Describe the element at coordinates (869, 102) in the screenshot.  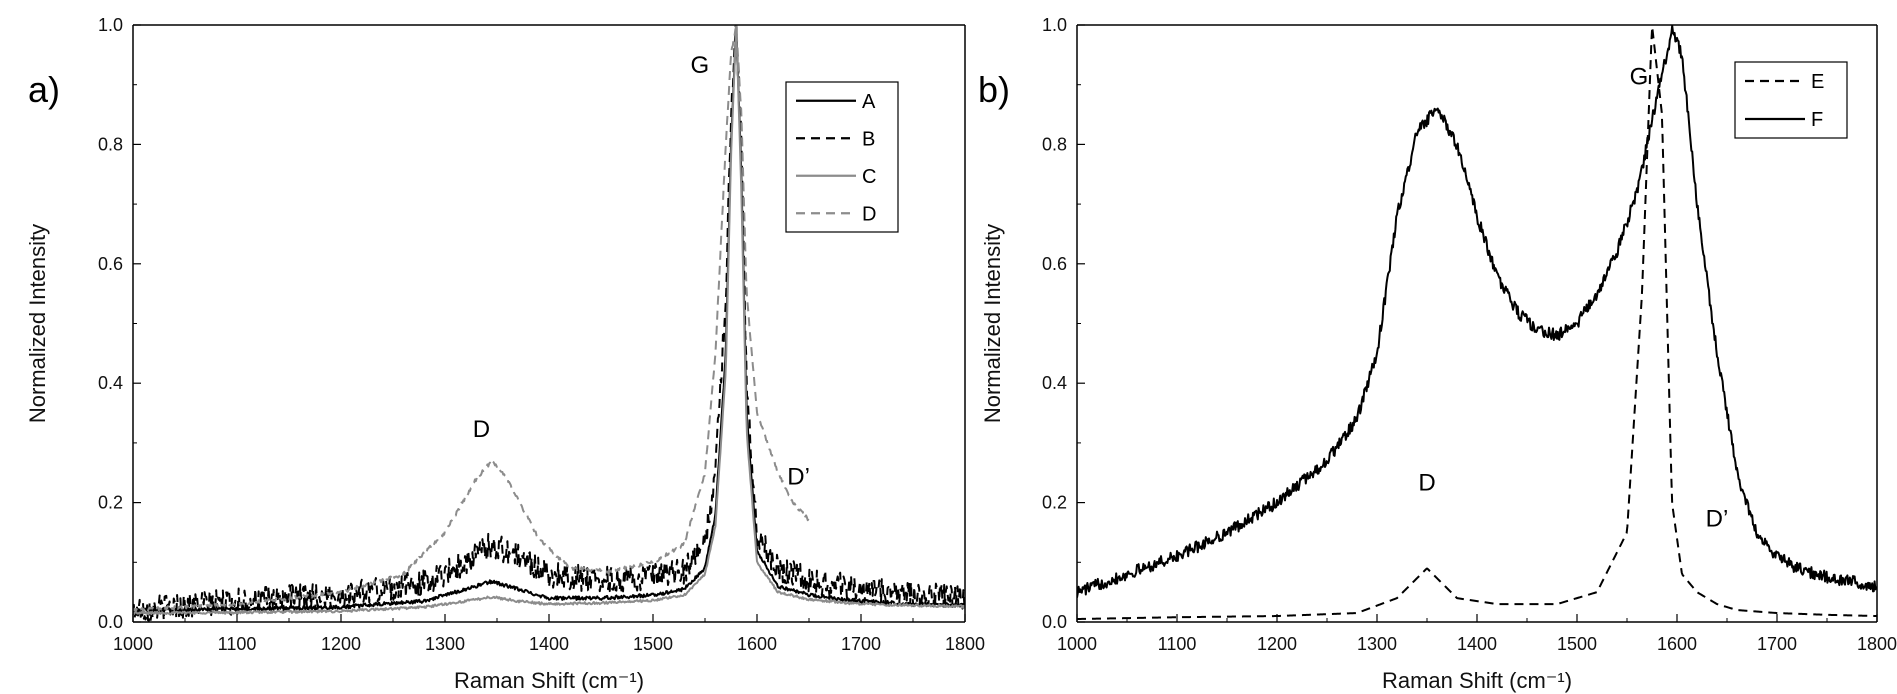
I see `legend-label-A: A` at that location.